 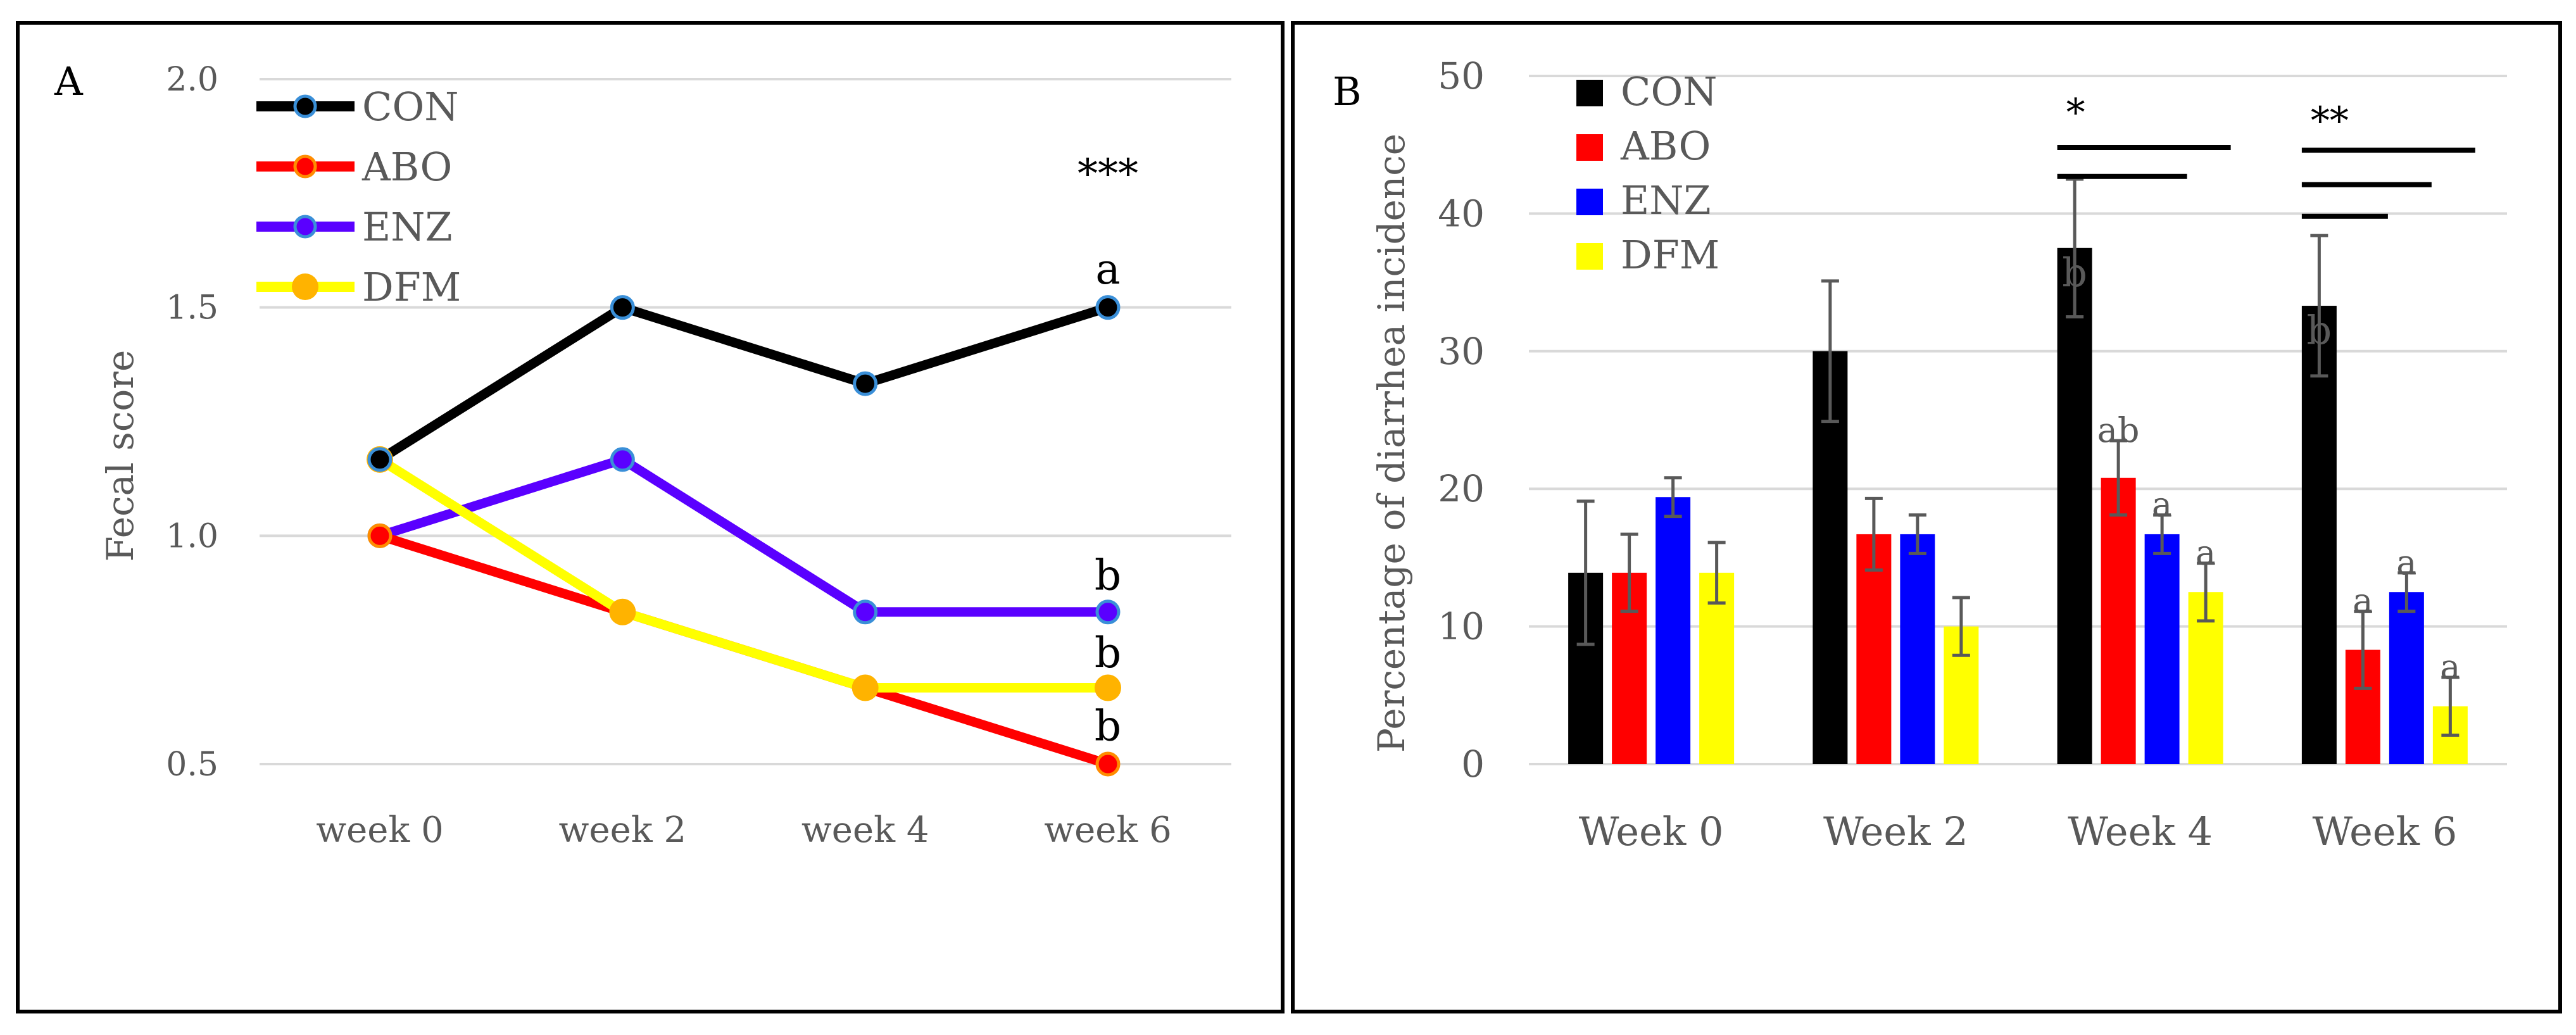 I want to click on legend-label-dfm: DFM, so click(x=411, y=287).